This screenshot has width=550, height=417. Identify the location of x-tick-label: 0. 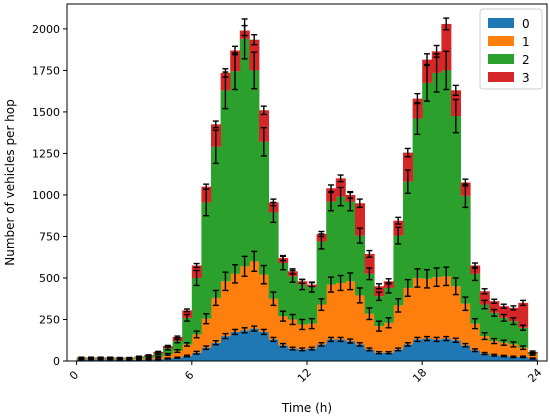
(74, 375).